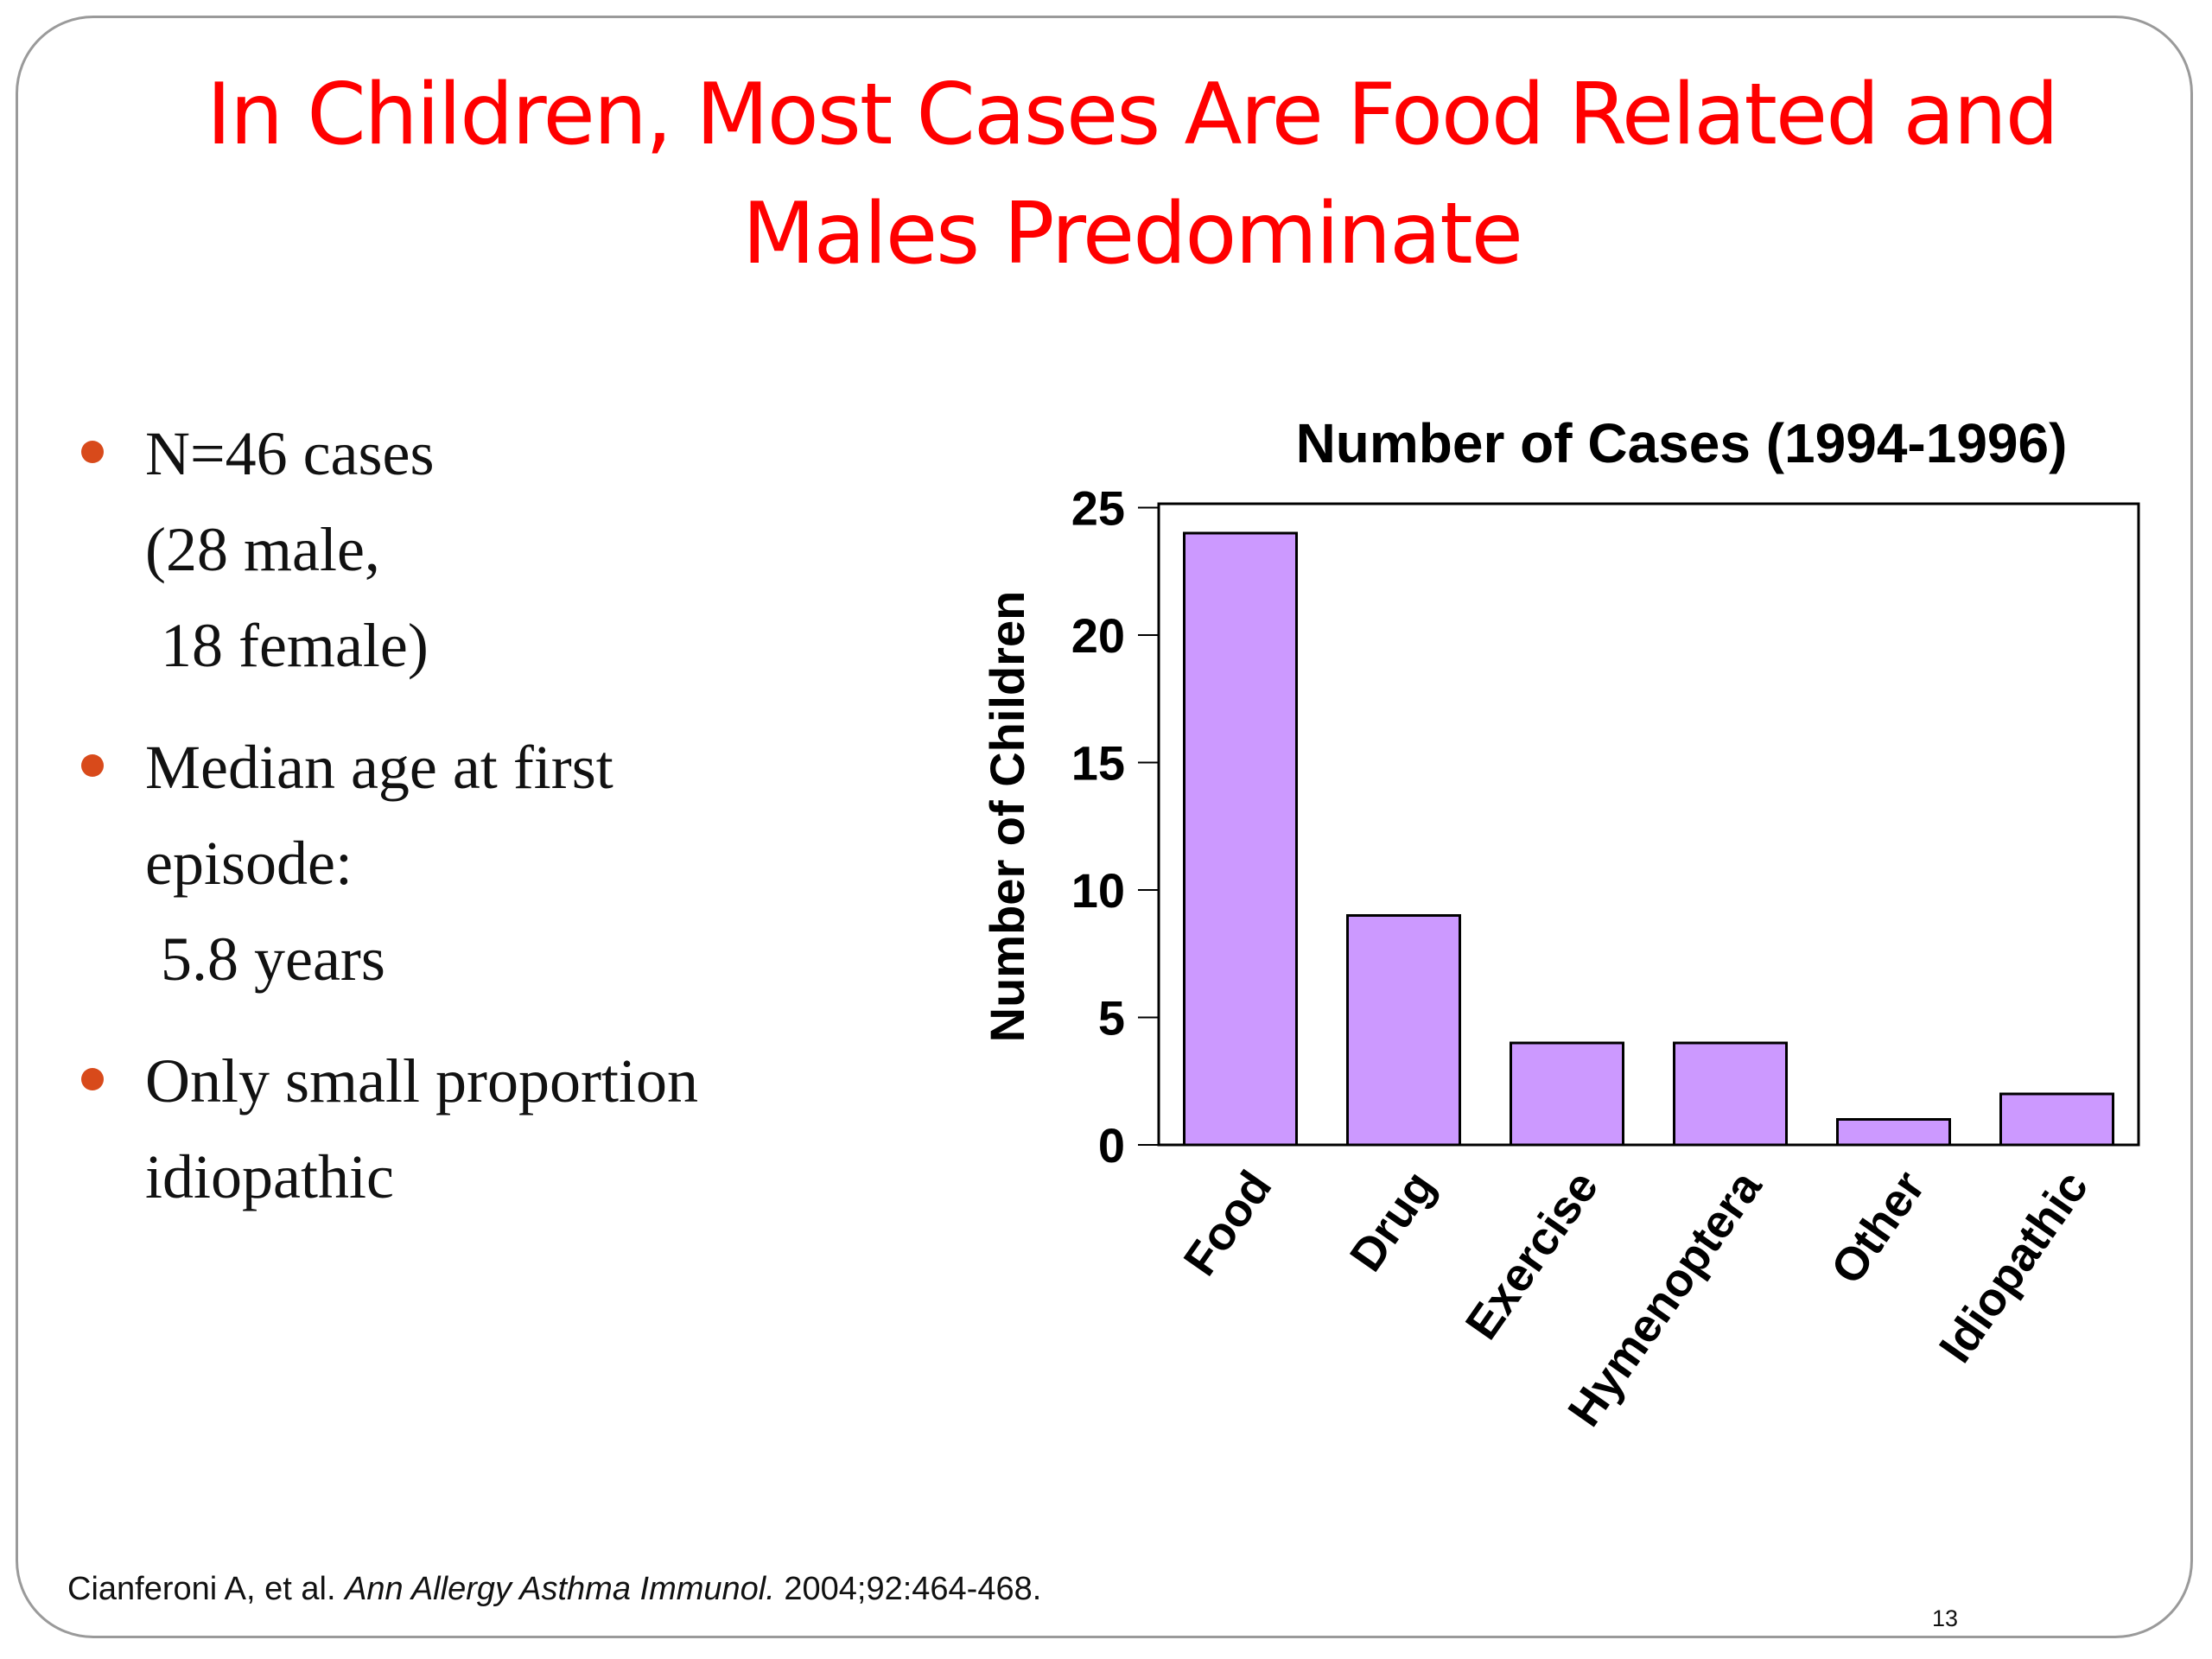 The image size is (2212, 1659). What do you see at coordinates (1893, 1132) in the screenshot?
I see `bar-other` at bounding box center [1893, 1132].